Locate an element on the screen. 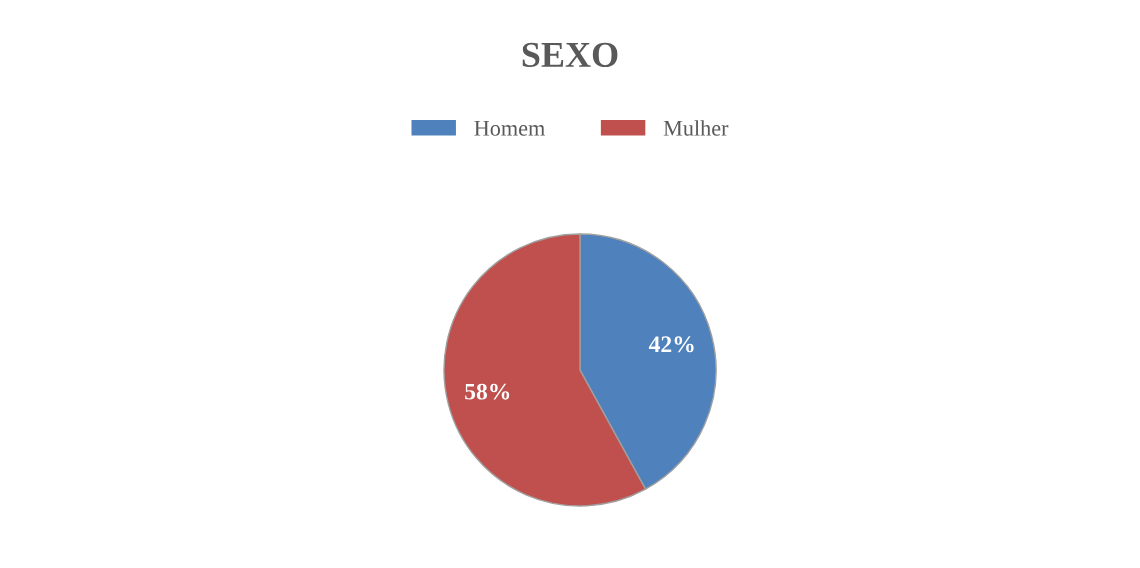 The image size is (1140, 568). legend-label: Homem is located at coordinates (509, 128).